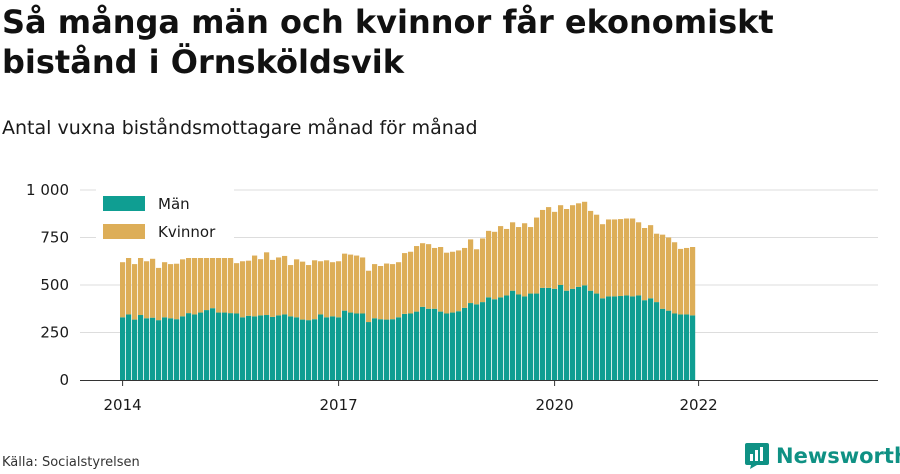 The image size is (900, 474). What do you see at coordinates (838, 456) in the screenshot?
I see `brand-name: Newsworthy` at bounding box center [838, 456].